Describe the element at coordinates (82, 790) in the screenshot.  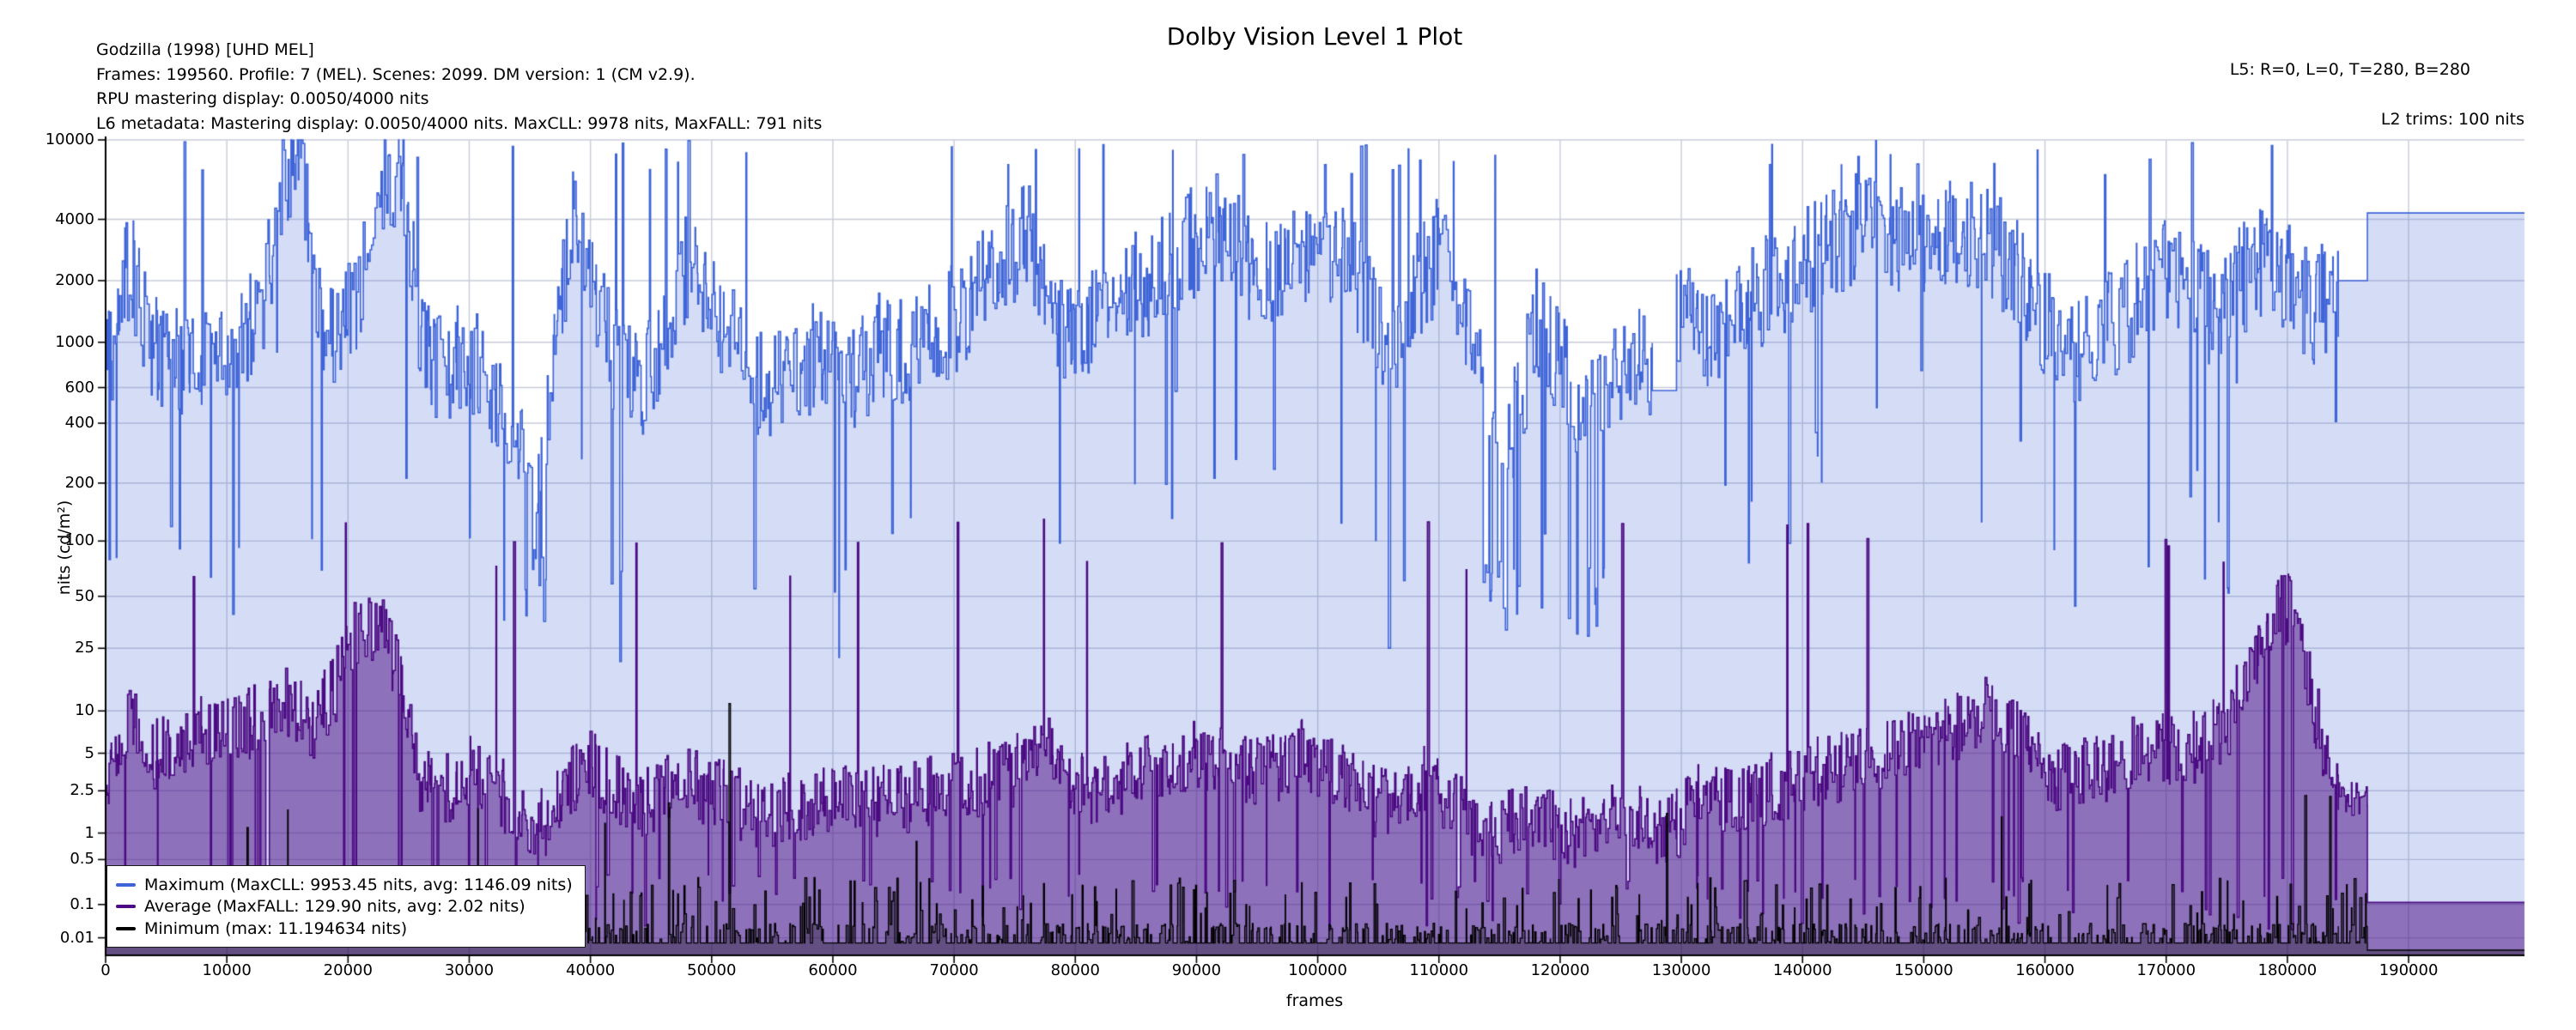
I see `y-tick-label: 2.5` at that location.